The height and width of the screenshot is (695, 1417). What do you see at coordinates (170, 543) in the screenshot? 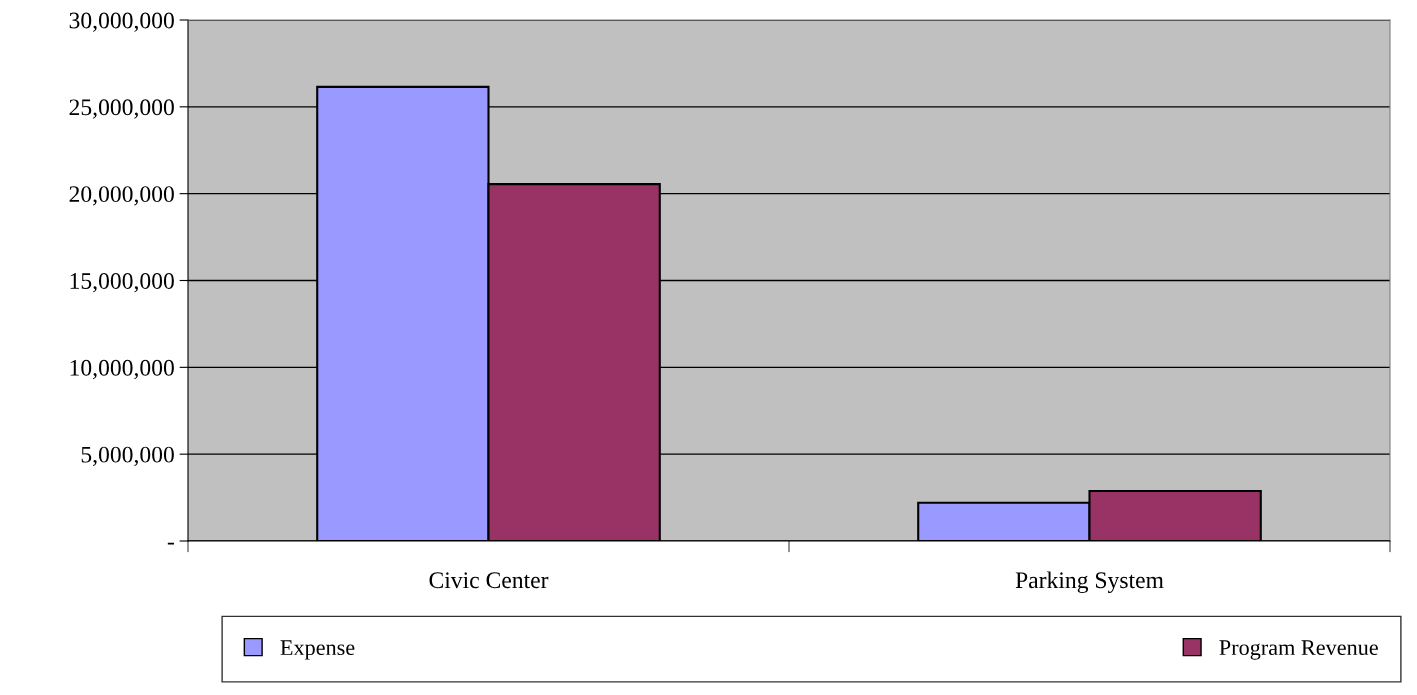
I see `y-tick-label: -` at bounding box center [170, 543].